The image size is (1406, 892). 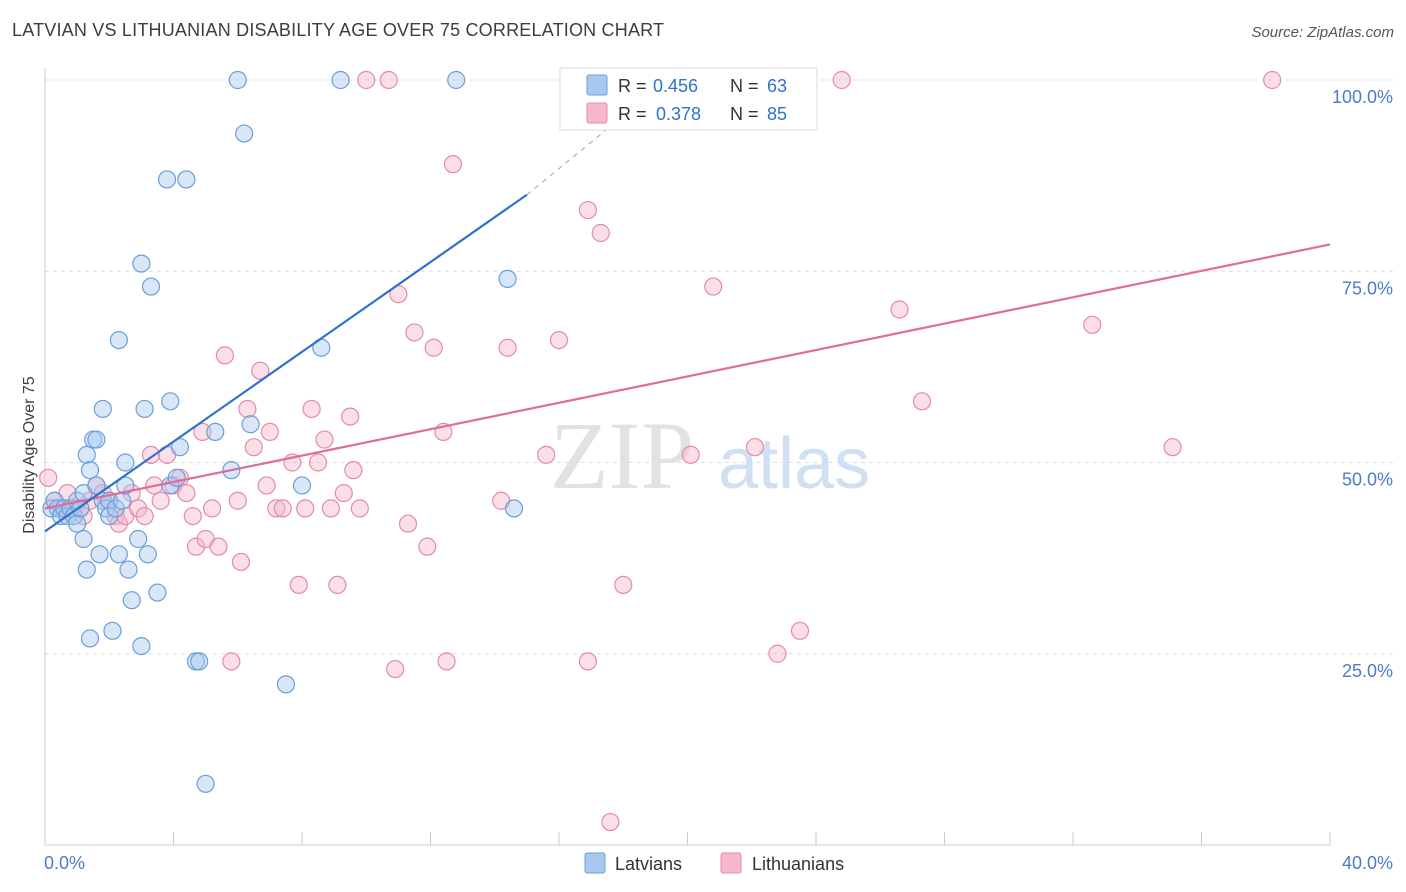 I want to click on lithuanians-swatch, so click(x=597, y=113).